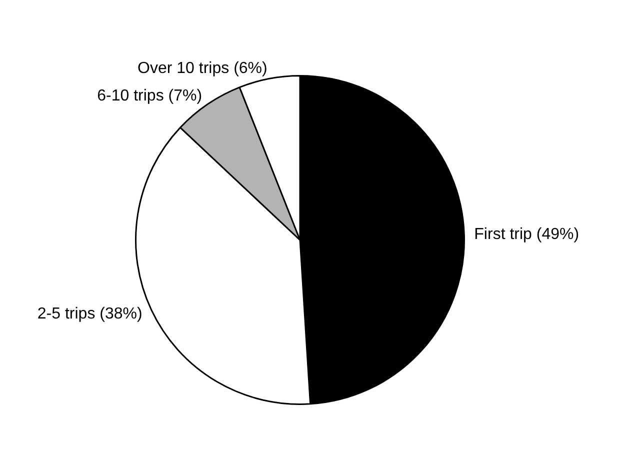  I want to click on slice-label: 2-5 trips (38%), so click(89, 314).